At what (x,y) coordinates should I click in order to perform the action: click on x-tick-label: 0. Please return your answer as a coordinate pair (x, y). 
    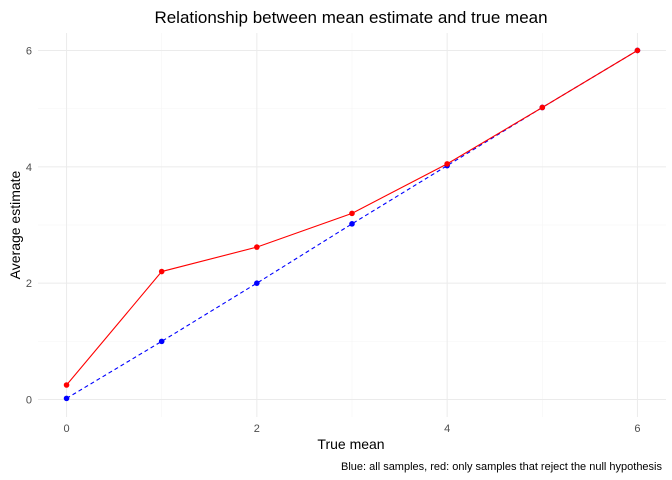
    Looking at the image, I should click on (66, 429).